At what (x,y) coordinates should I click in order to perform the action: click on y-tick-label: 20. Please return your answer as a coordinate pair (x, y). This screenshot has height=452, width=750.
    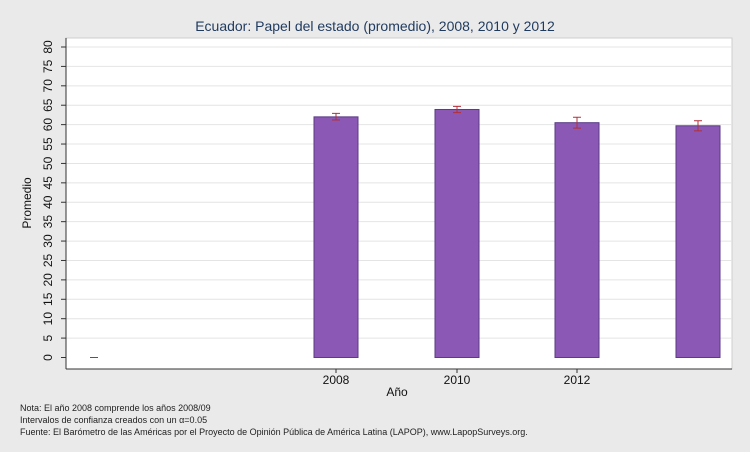
    Looking at the image, I should click on (48, 280).